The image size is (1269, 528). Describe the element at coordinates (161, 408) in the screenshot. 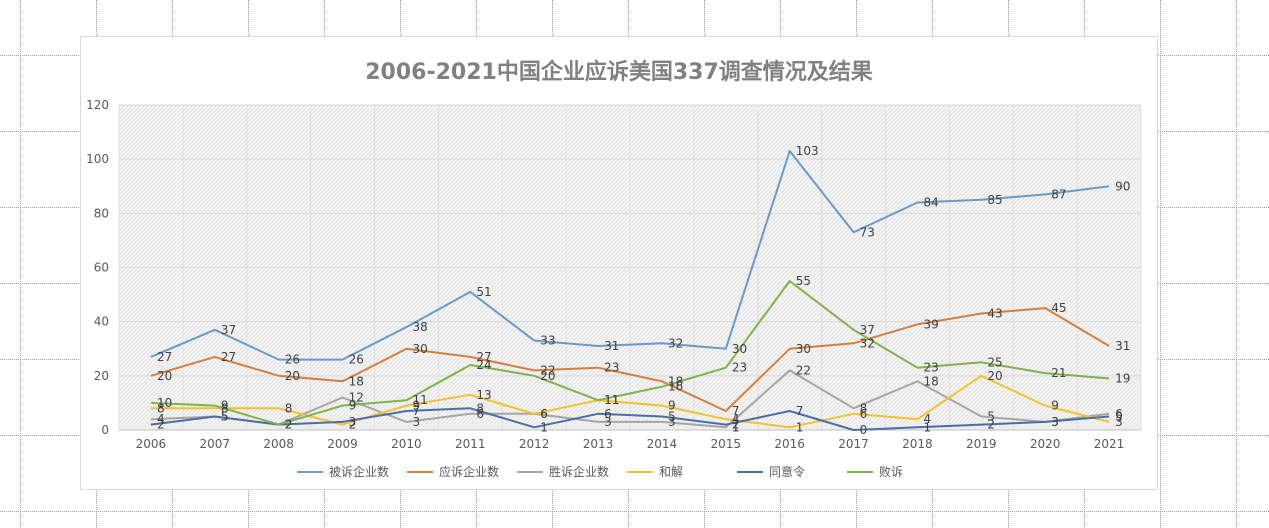

I see `data-label: 8` at that location.